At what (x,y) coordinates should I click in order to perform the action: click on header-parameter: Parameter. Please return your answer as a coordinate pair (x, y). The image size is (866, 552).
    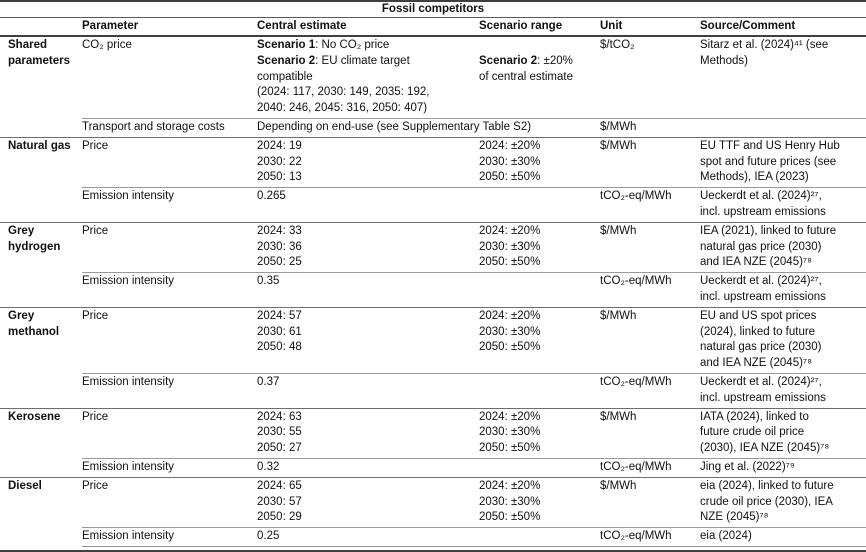
    Looking at the image, I should click on (169, 27).